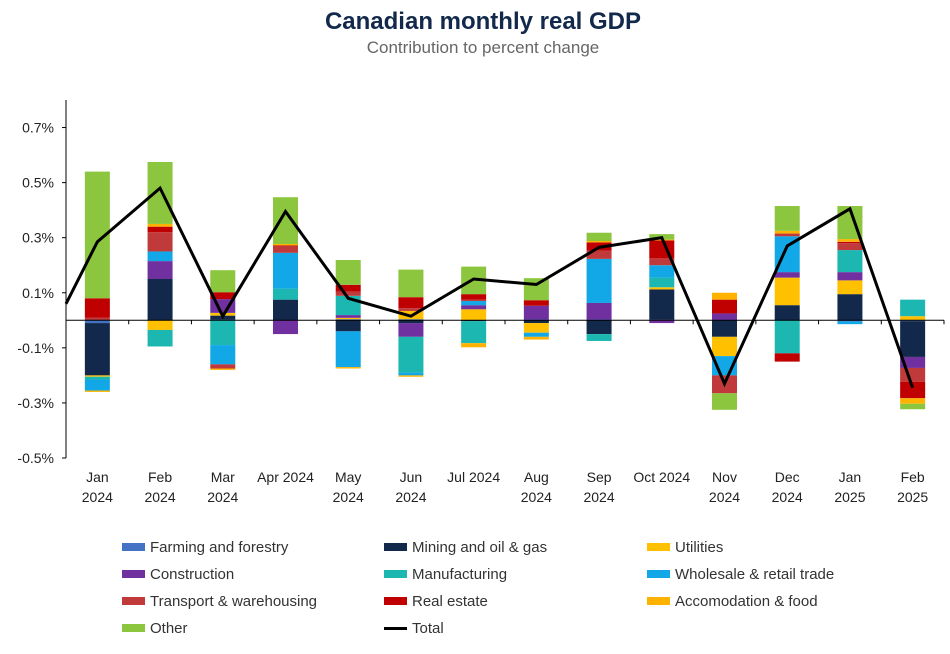  What do you see at coordinates (38, 183) in the screenshot?
I see `y-tick-label: 0.5%` at bounding box center [38, 183].